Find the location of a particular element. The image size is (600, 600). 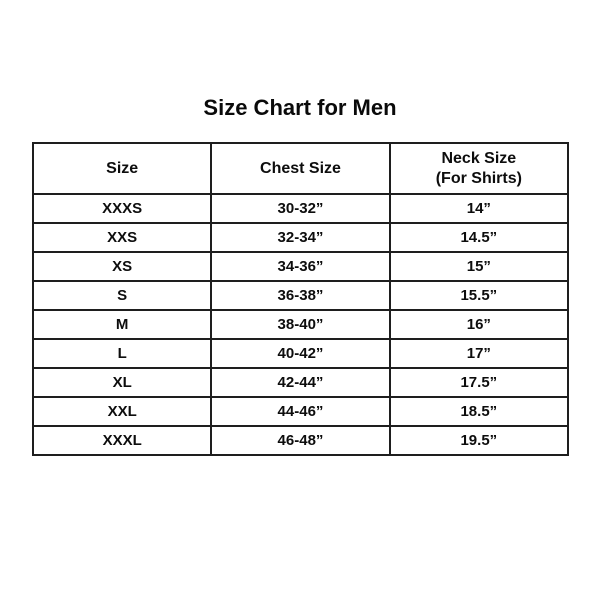

table-row: XXXL 46-48” 19.5” is located at coordinates (300, 440).